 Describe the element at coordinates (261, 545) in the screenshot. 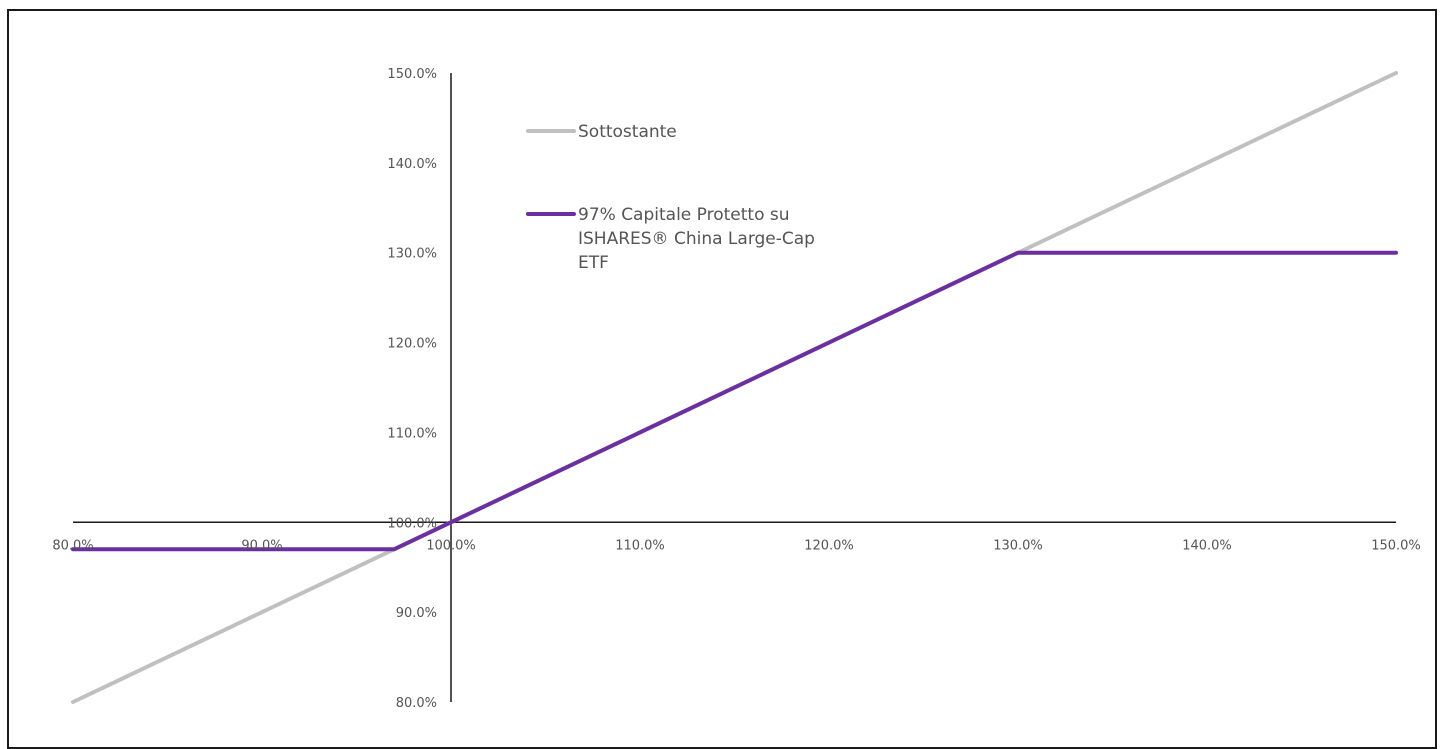

I see `x-tick-label: 90.0%` at that location.